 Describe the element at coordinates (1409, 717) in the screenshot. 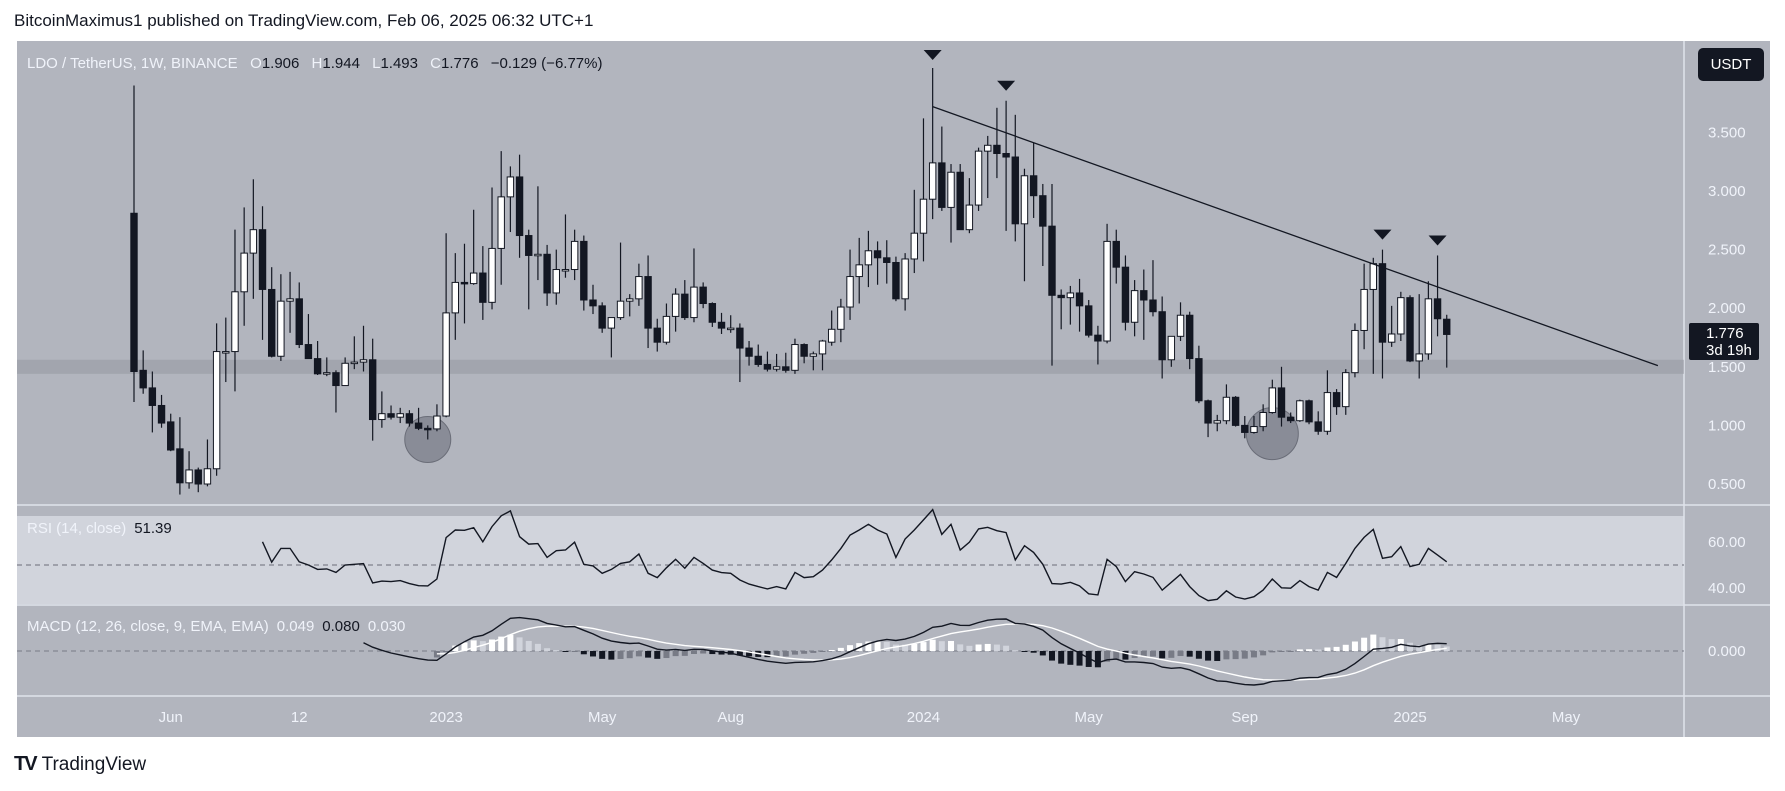

I see `time-axis-tick: 2025` at that location.